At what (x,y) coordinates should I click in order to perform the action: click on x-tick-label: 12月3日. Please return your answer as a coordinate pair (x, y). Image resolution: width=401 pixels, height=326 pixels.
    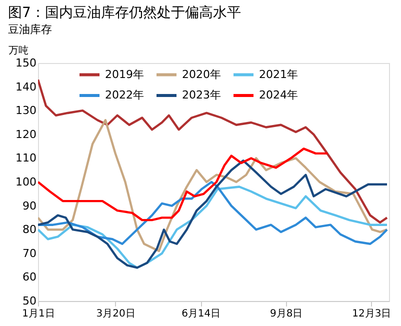
    Looking at the image, I should click on (372, 314).